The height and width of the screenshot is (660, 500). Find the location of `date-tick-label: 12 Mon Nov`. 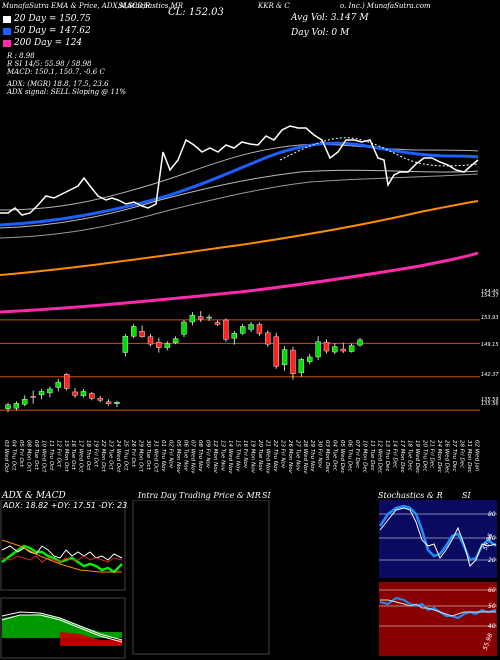

date-tick-label: 12 Mon Nov is located at coordinates (215, 457).